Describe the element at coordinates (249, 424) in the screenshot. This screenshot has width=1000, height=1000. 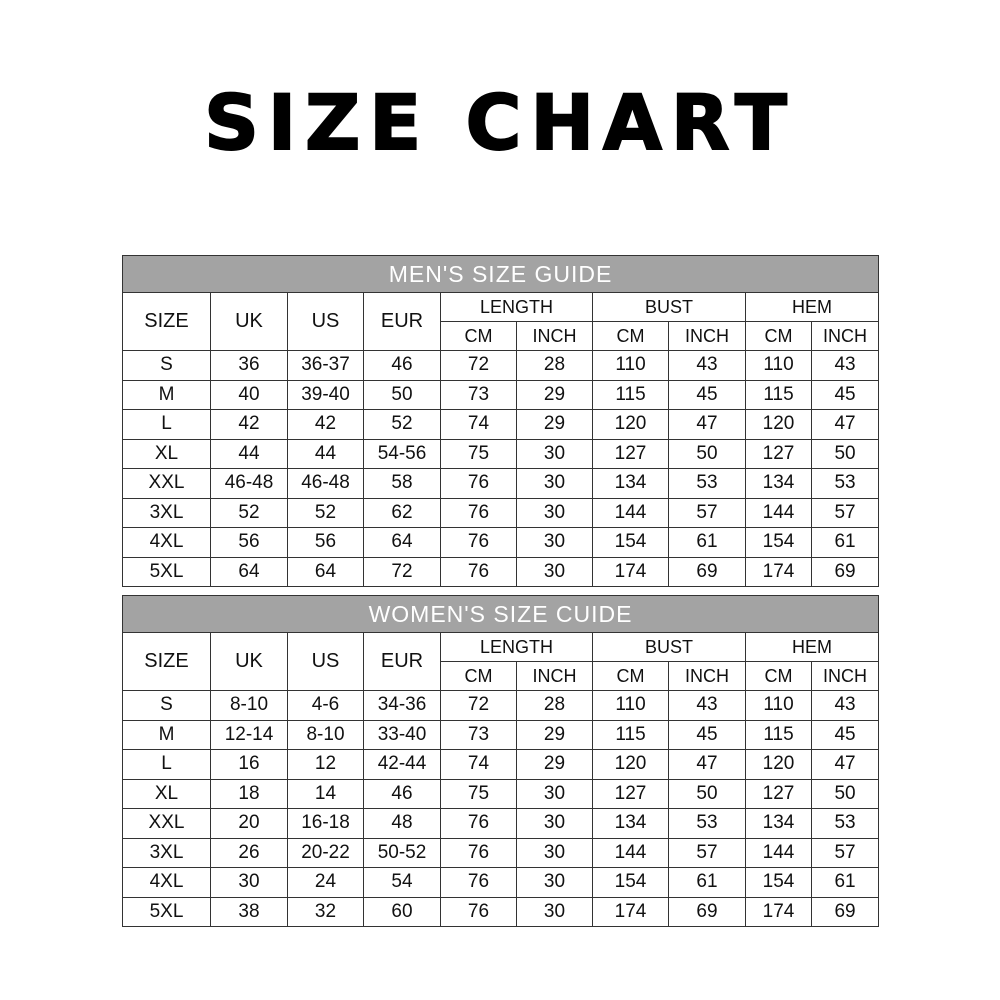
I see `table-cell: 42` at that location.